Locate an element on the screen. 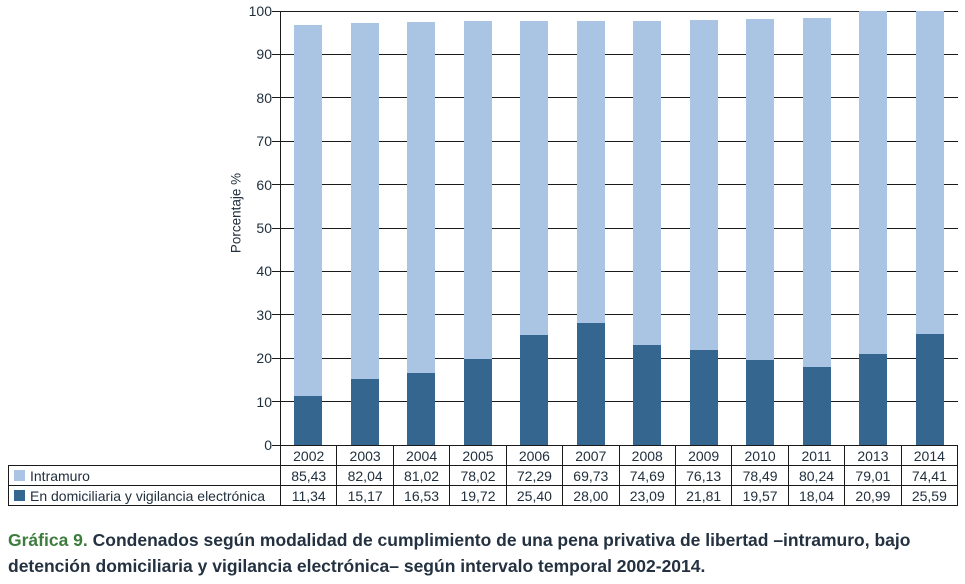  value-cell-intramuro: 79,01 is located at coordinates (873, 475).